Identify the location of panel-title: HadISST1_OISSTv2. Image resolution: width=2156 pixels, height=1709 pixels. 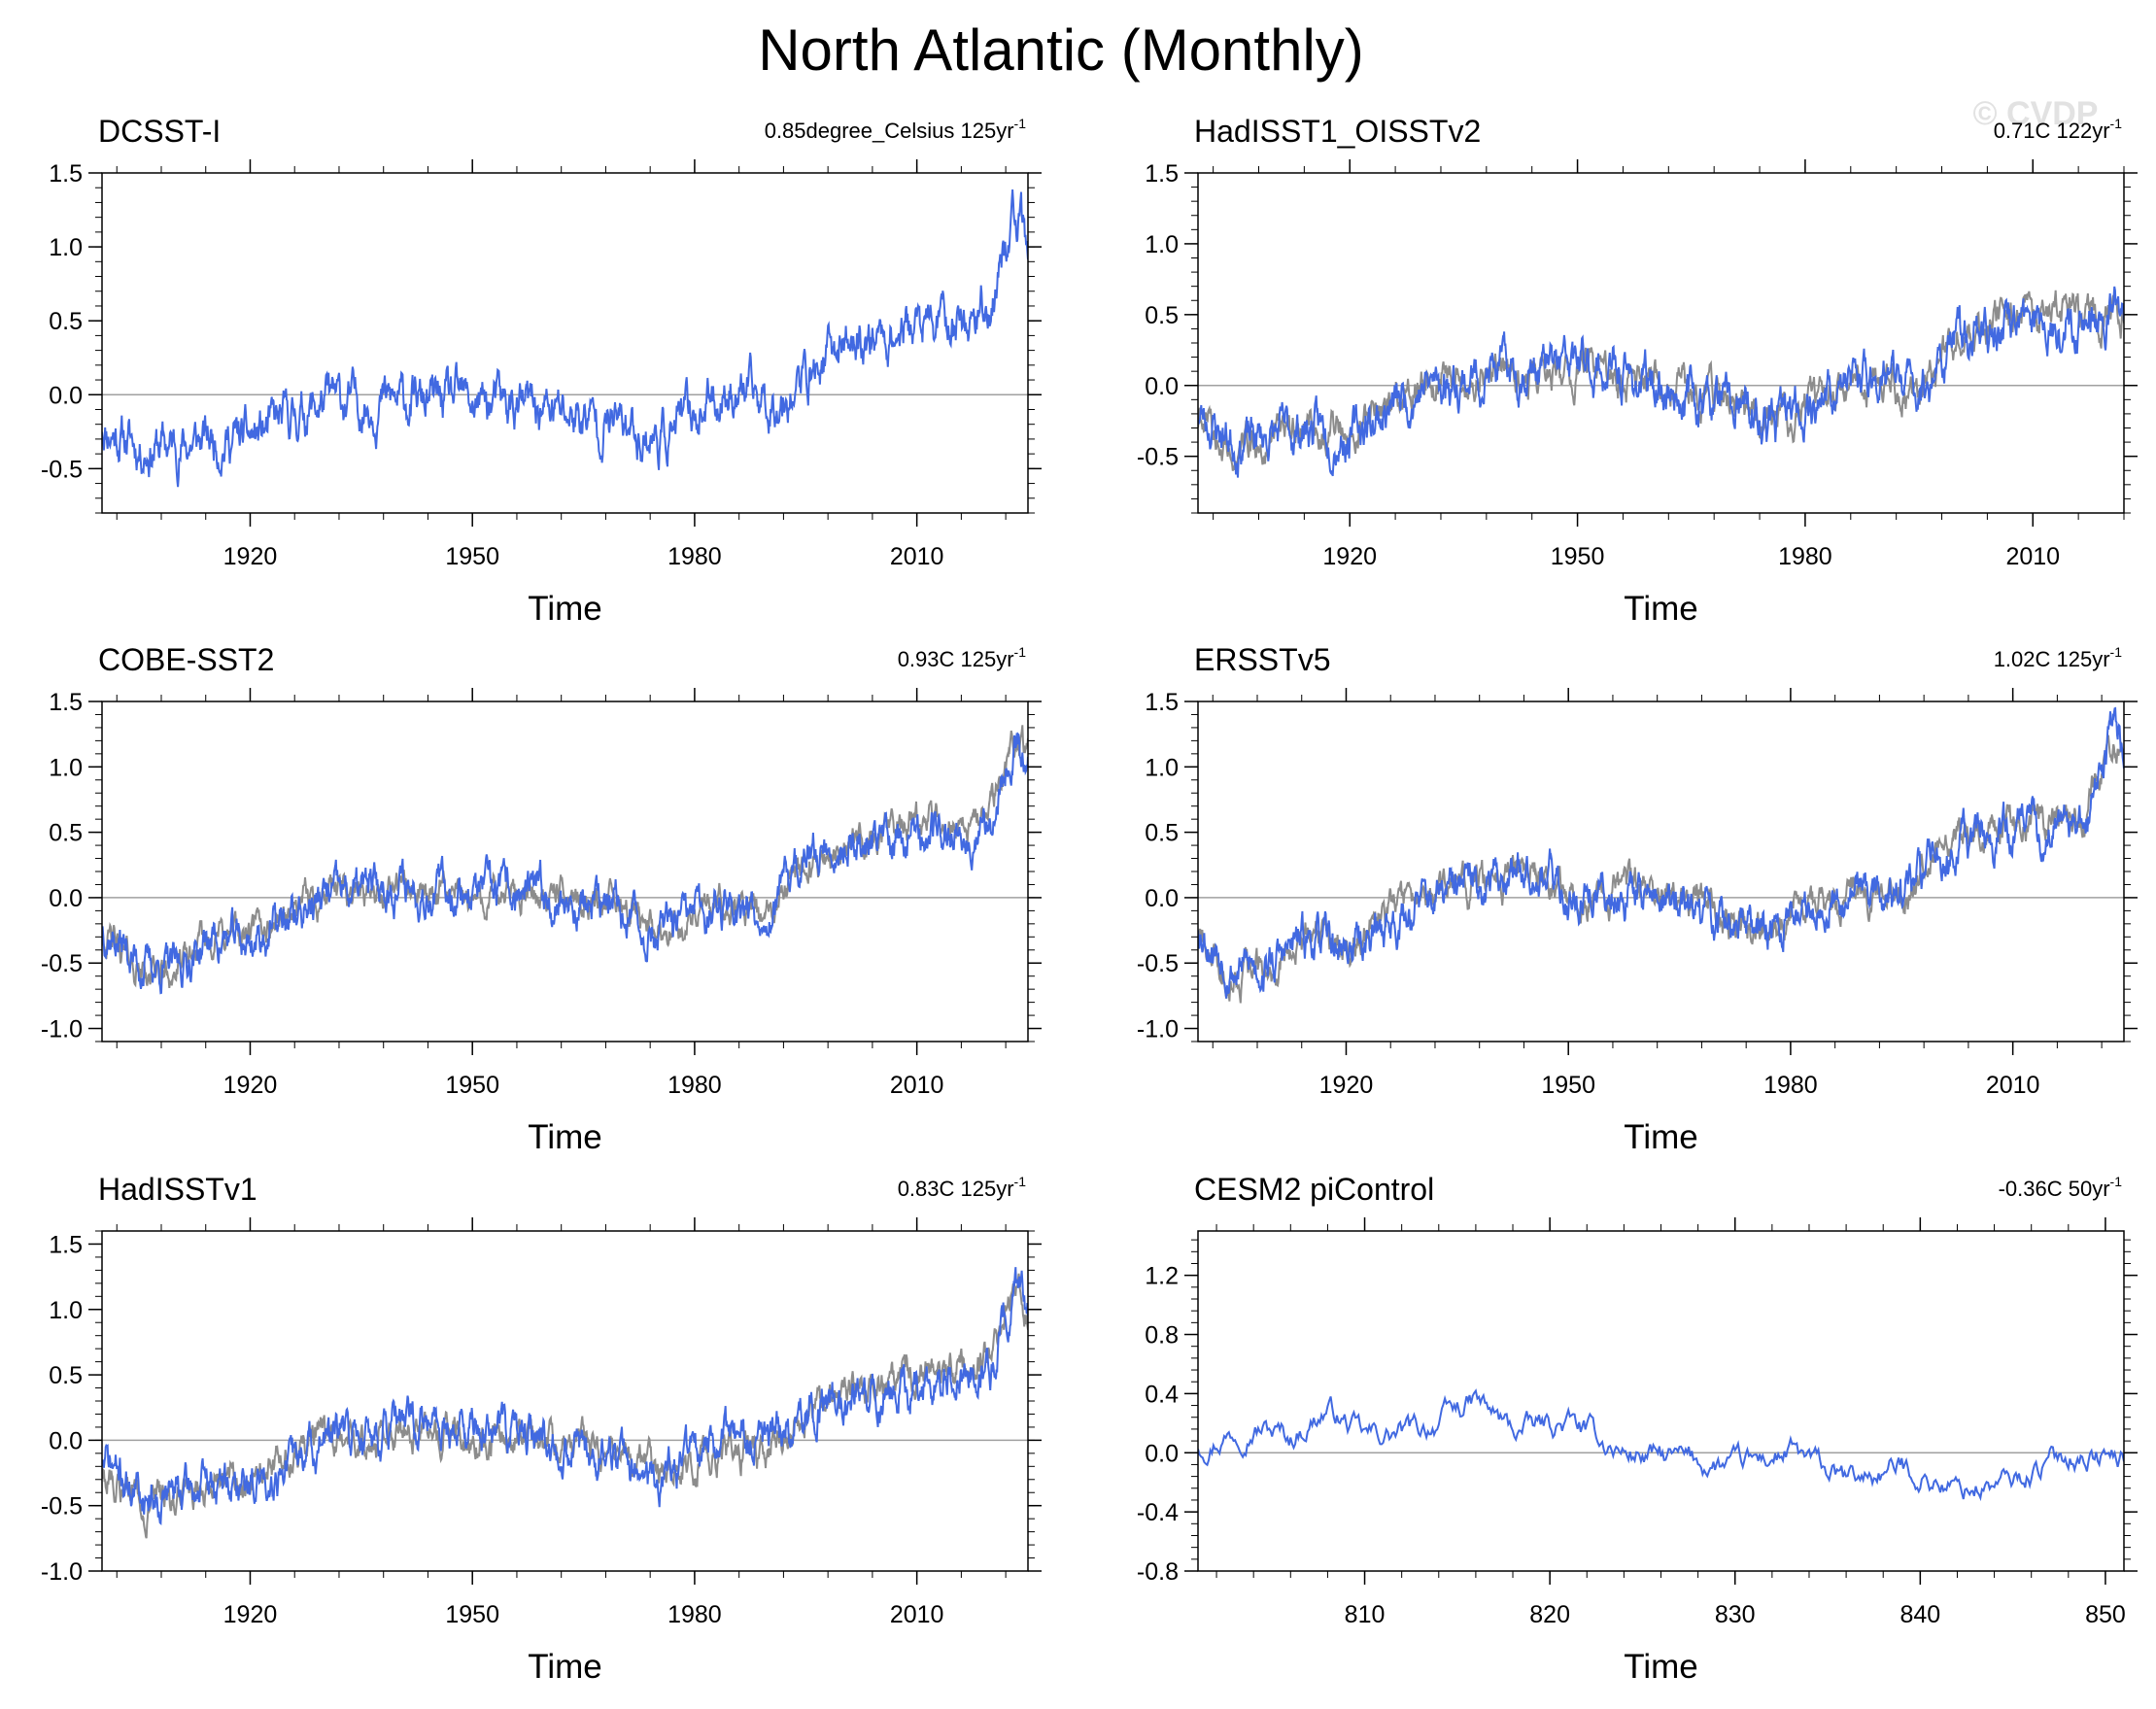
(1337, 131).